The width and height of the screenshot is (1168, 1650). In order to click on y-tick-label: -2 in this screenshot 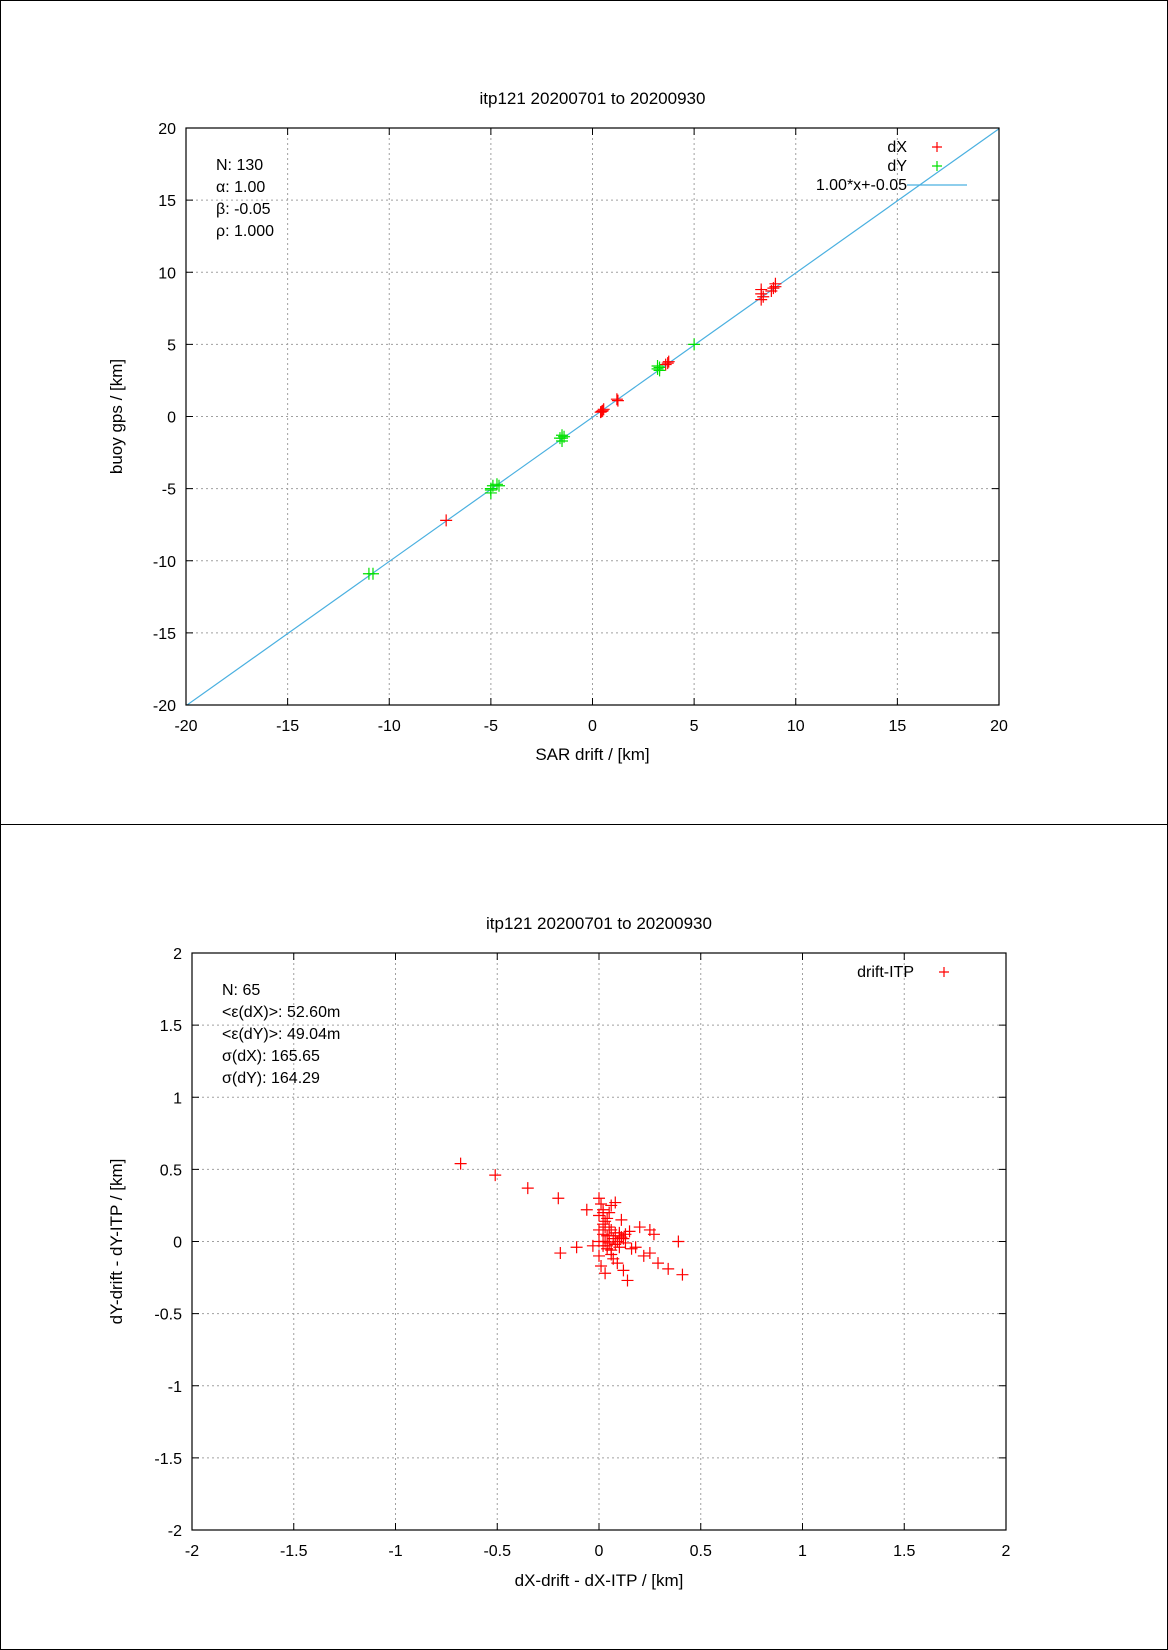, I will do `click(175, 1531)`.